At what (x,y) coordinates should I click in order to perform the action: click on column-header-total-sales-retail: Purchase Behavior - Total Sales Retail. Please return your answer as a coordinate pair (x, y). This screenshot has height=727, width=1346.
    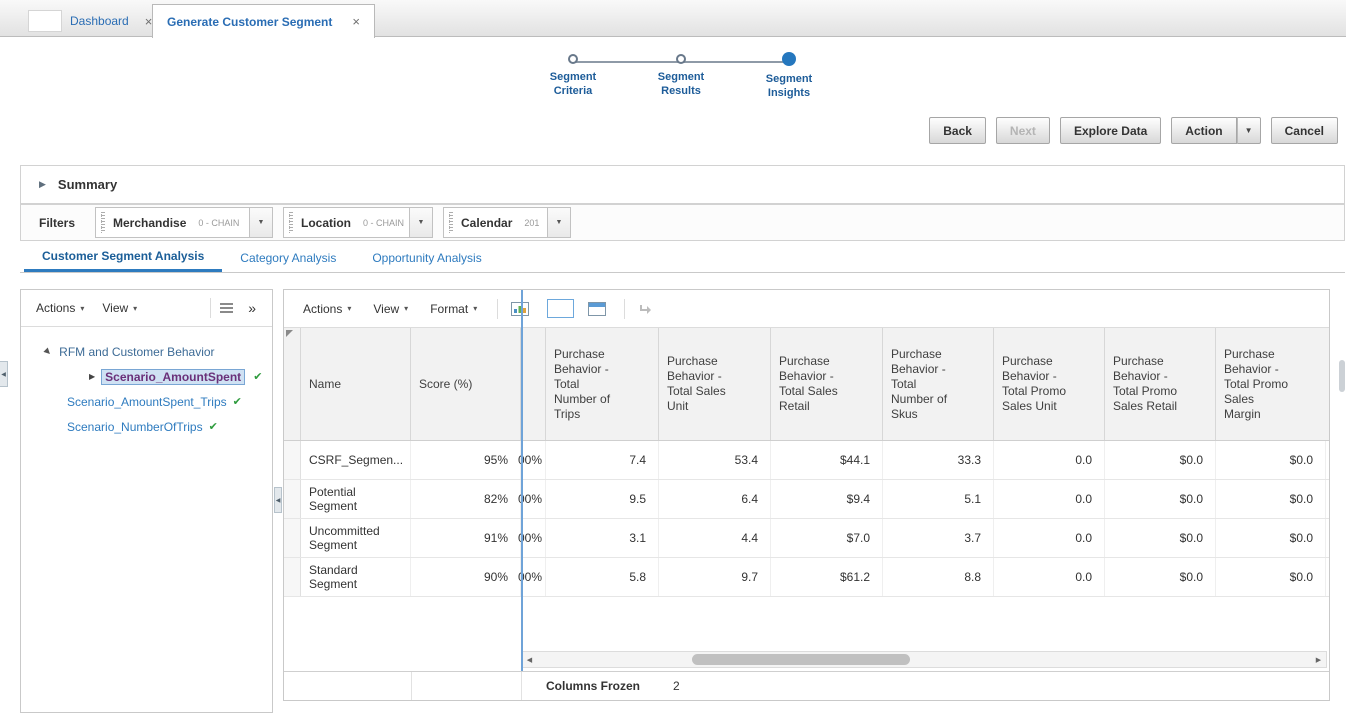
    Looking at the image, I should click on (827, 384).